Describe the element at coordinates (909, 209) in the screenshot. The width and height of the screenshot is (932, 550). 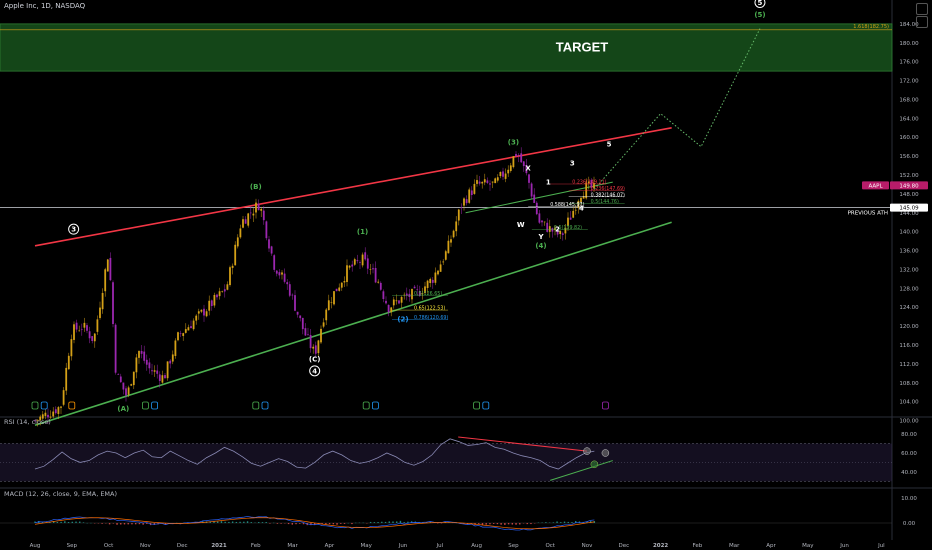
I see `ath-price-label: 145.09` at that location.